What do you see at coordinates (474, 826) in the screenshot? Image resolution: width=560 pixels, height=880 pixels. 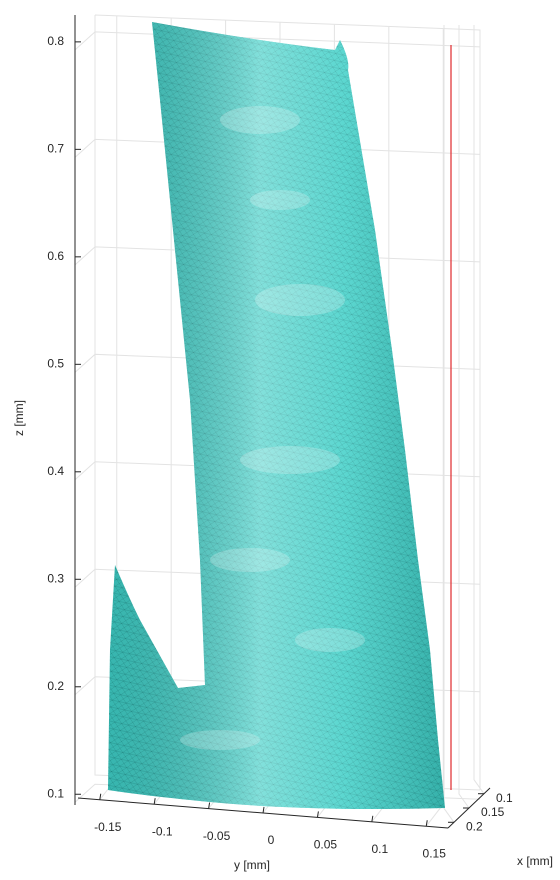 I see `x-tick-label: 0.2` at bounding box center [474, 826].